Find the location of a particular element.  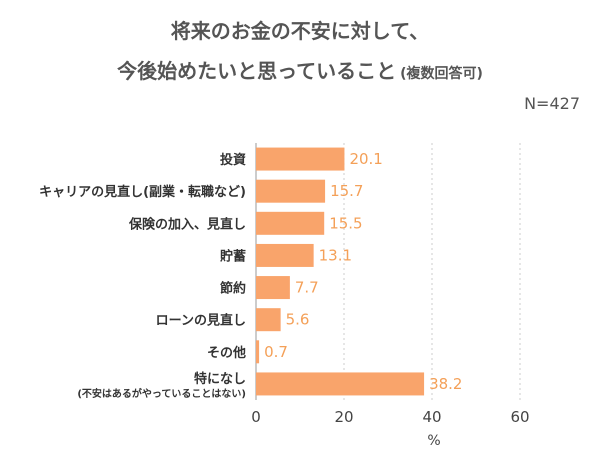

category-sublabel: (不安はあるがやっていることはない) is located at coordinates (161, 393).